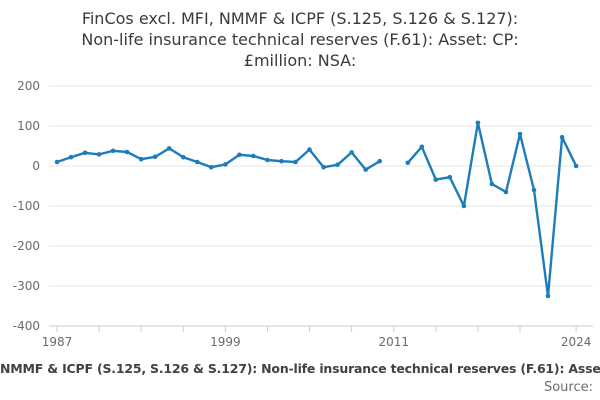 Image resolution: width=600 pixels, height=400 pixels. I want to click on y-tick-label: -400, so click(26, 326).